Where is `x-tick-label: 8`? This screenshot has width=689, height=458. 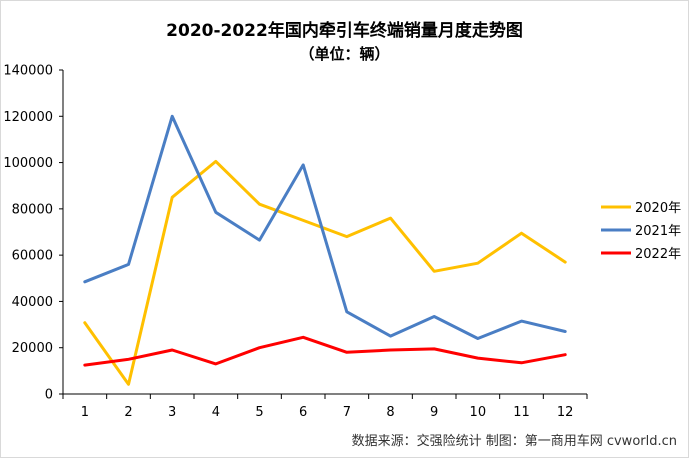
x-tick-label: 8 is located at coordinates (390, 412).